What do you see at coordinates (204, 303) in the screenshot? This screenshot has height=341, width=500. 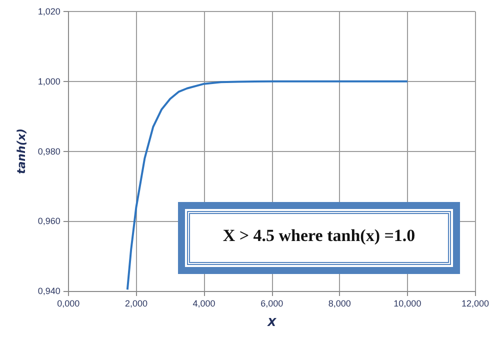 I see `x-tick-label: 4,000` at bounding box center [204, 303].